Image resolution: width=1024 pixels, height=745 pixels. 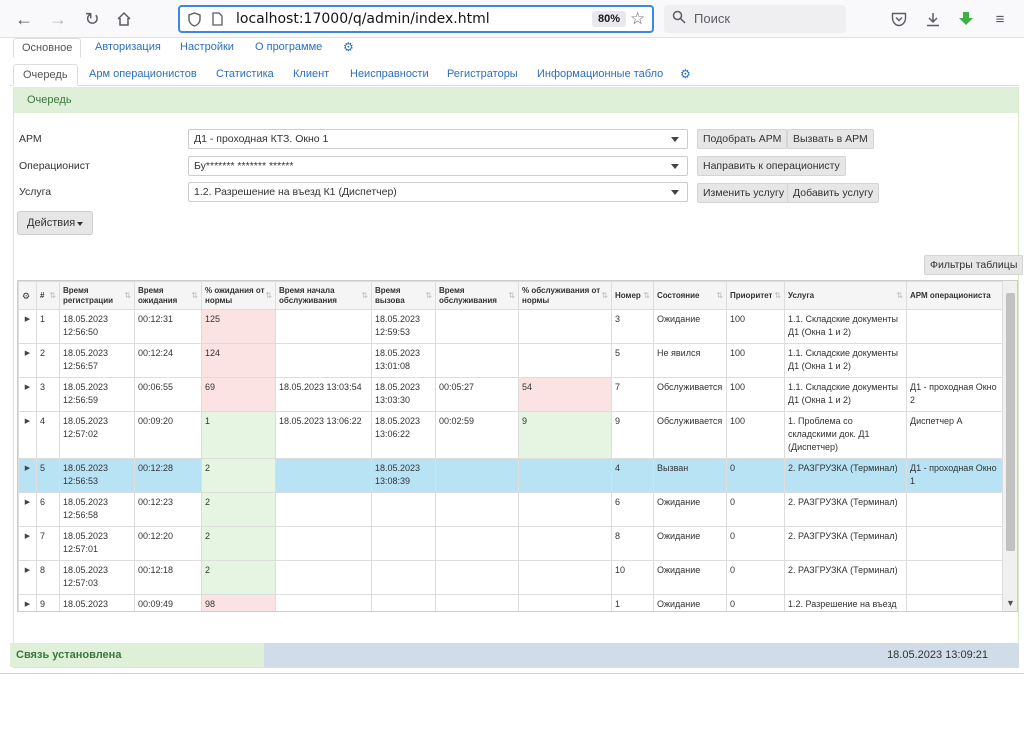 I want to click on tab-registrars: Регистраторы, so click(x=482, y=74).